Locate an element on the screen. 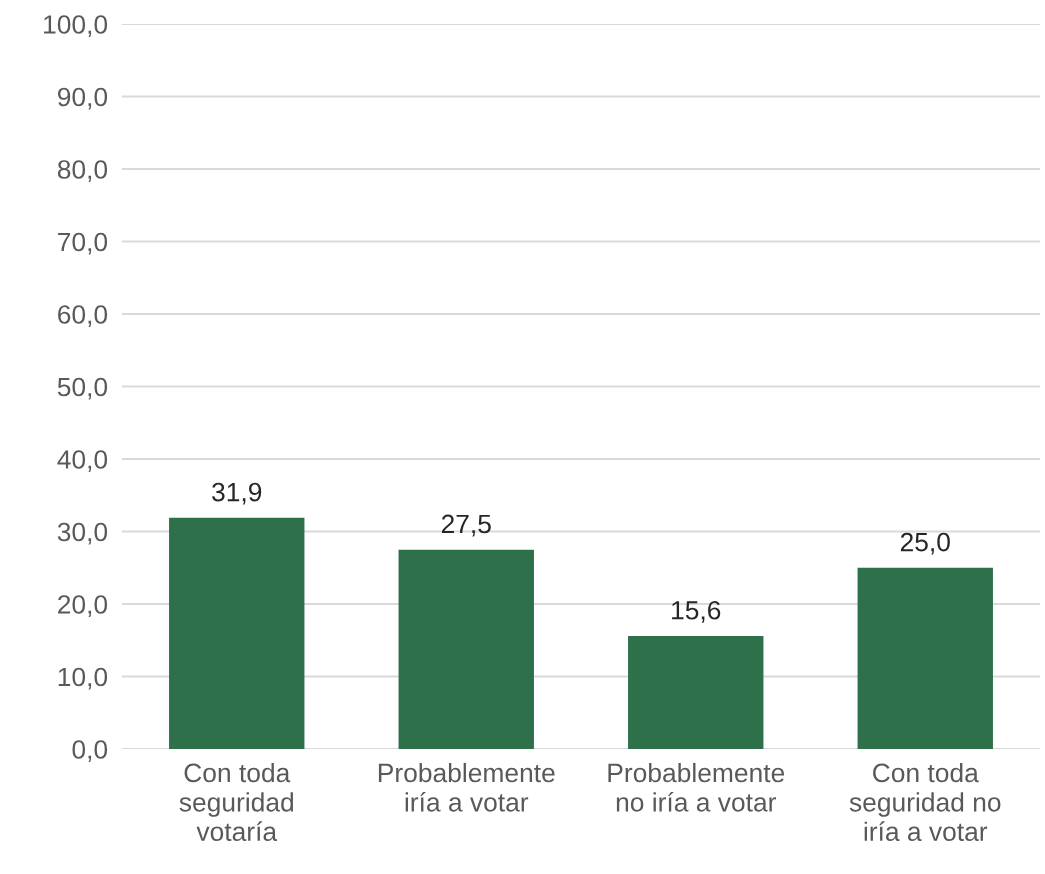 The width and height of the screenshot is (1045, 874). y-tick-label: 100,0 is located at coordinates (76, 26).